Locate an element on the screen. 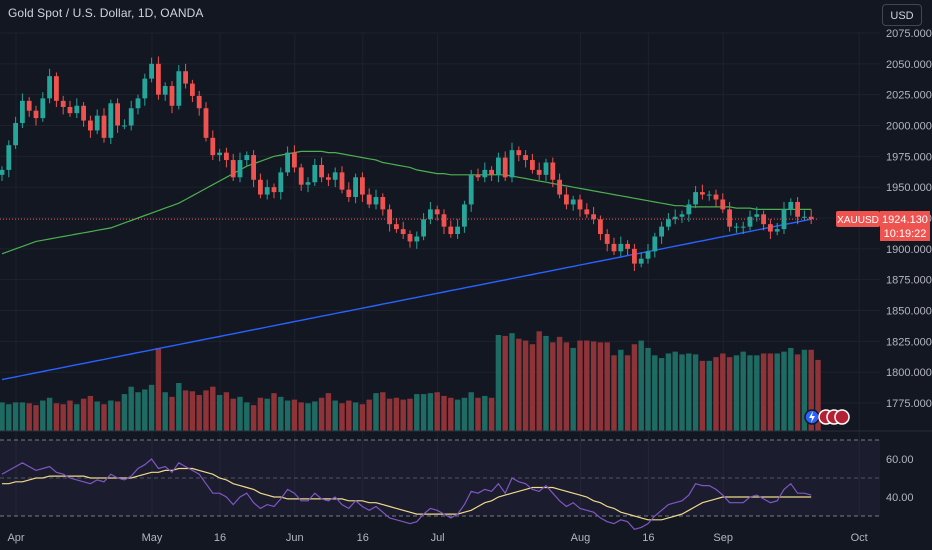  price-value: 1924.130 is located at coordinates (905, 220).